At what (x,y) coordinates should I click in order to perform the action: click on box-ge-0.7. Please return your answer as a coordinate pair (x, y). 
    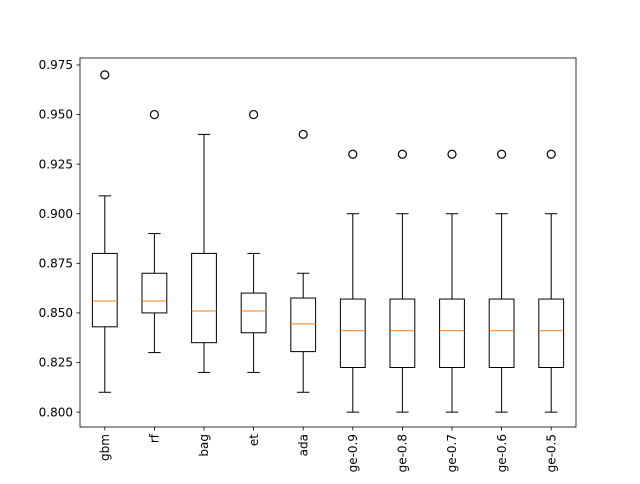
    Looking at the image, I should click on (452, 281).